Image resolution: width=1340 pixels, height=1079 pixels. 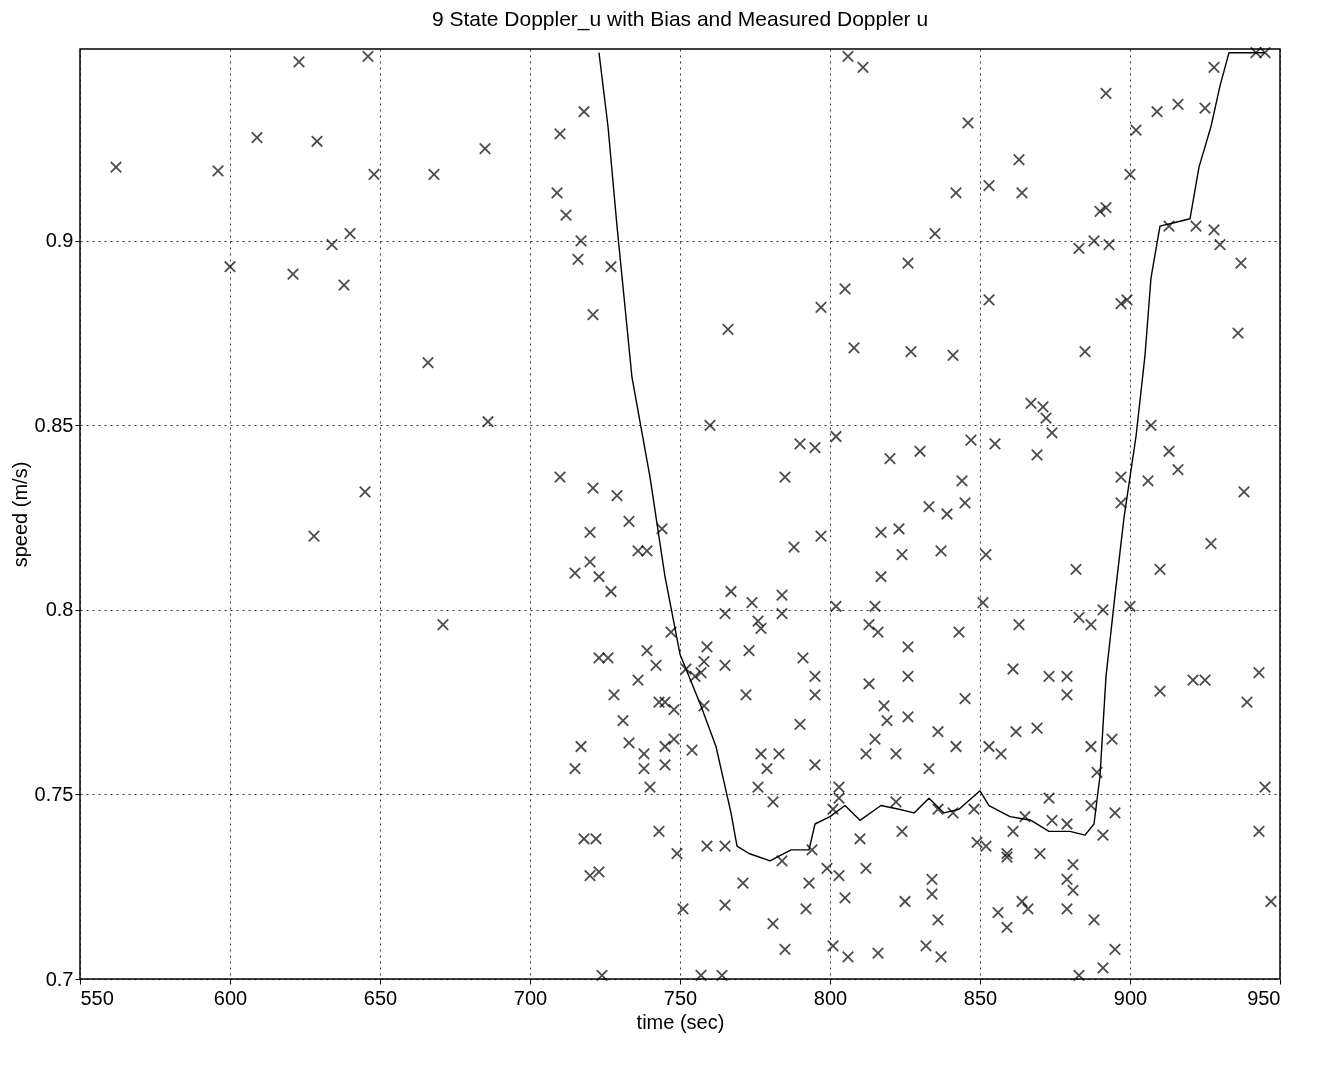 What do you see at coordinates (19, 514) in the screenshot?
I see `y-axis-title: speed (m/s)` at bounding box center [19, 514].